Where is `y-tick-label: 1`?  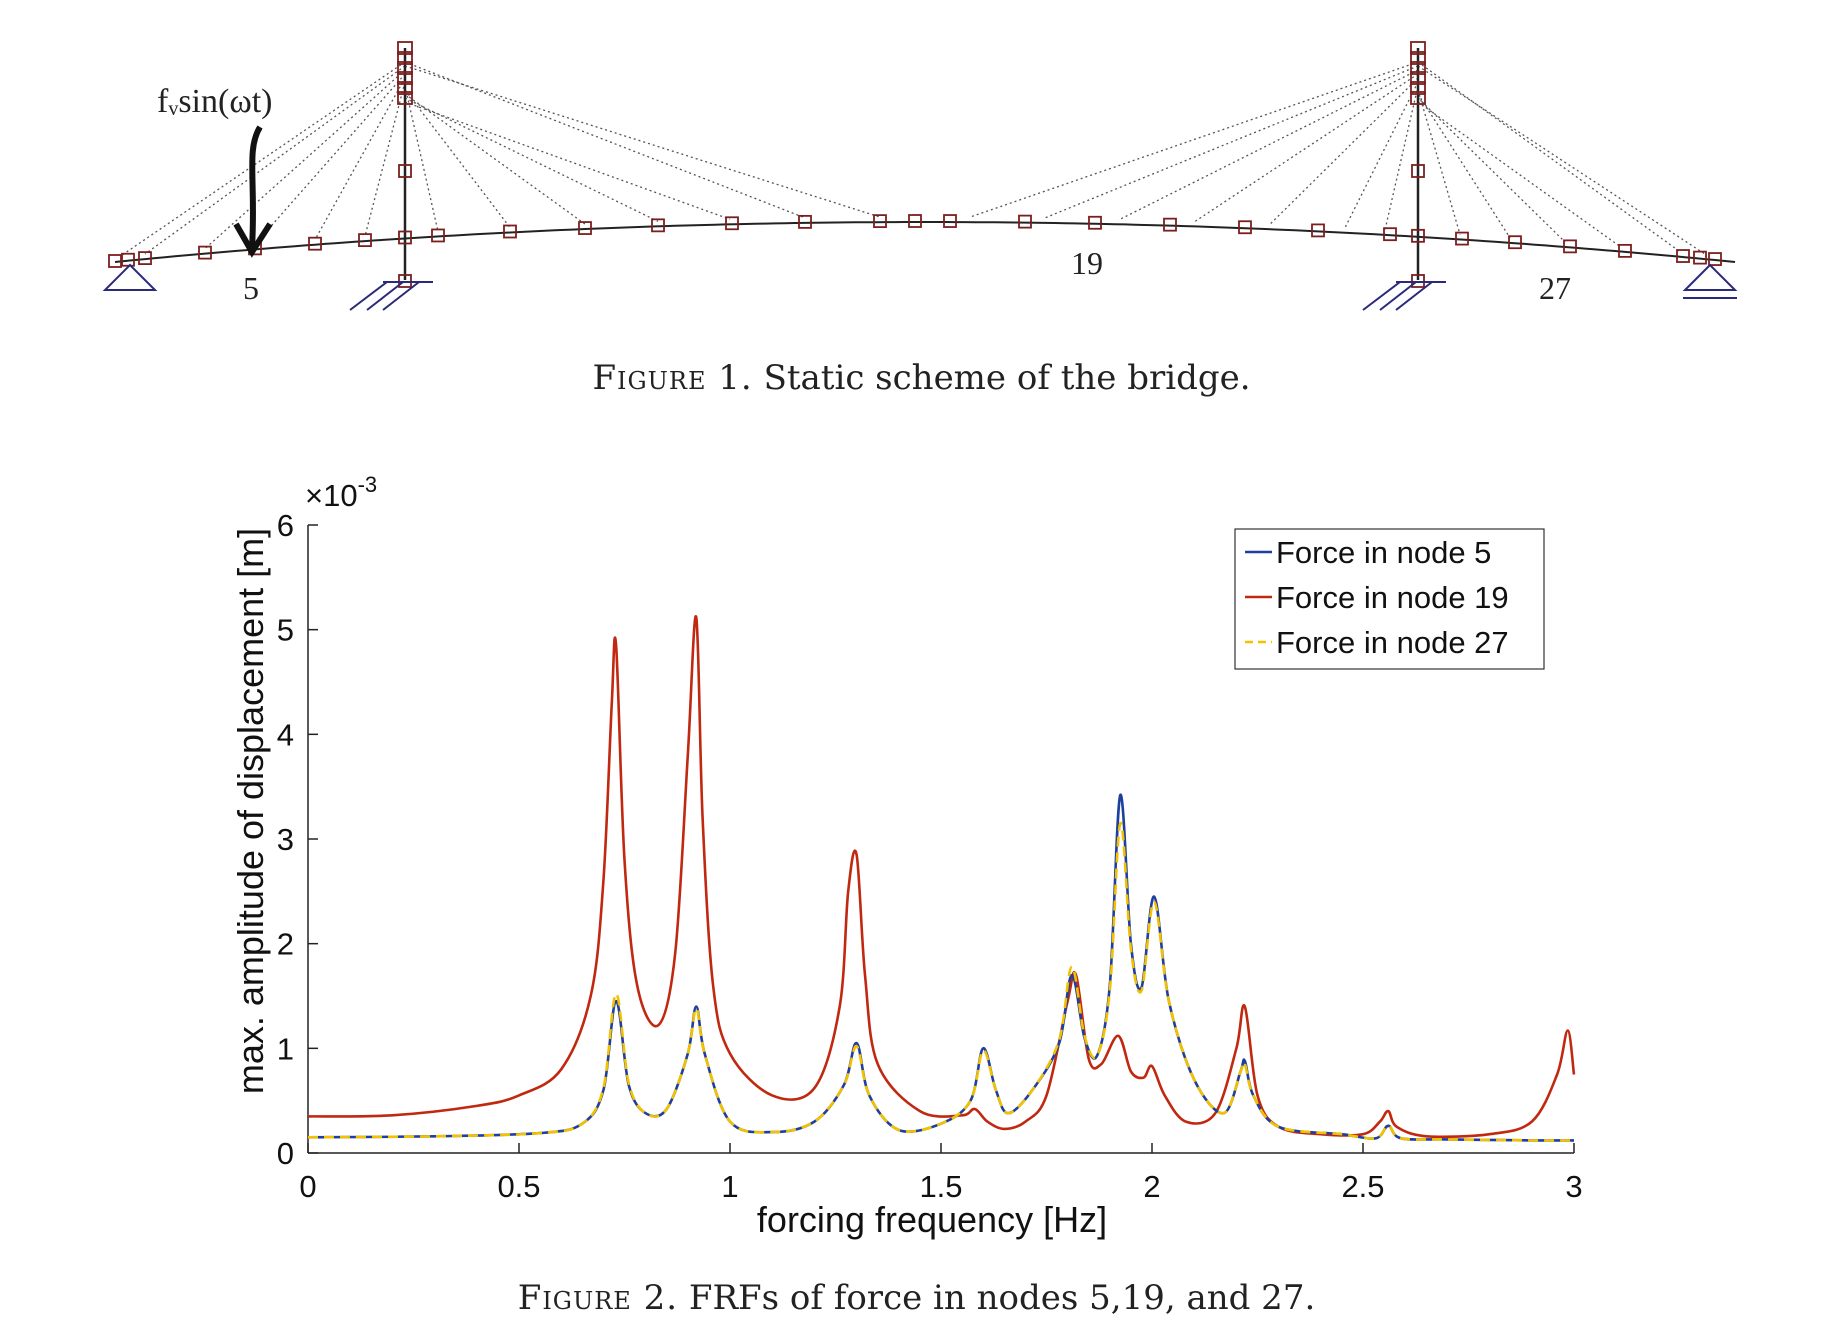
y-tick-label: 1 is located at coordinates (285, 1048).